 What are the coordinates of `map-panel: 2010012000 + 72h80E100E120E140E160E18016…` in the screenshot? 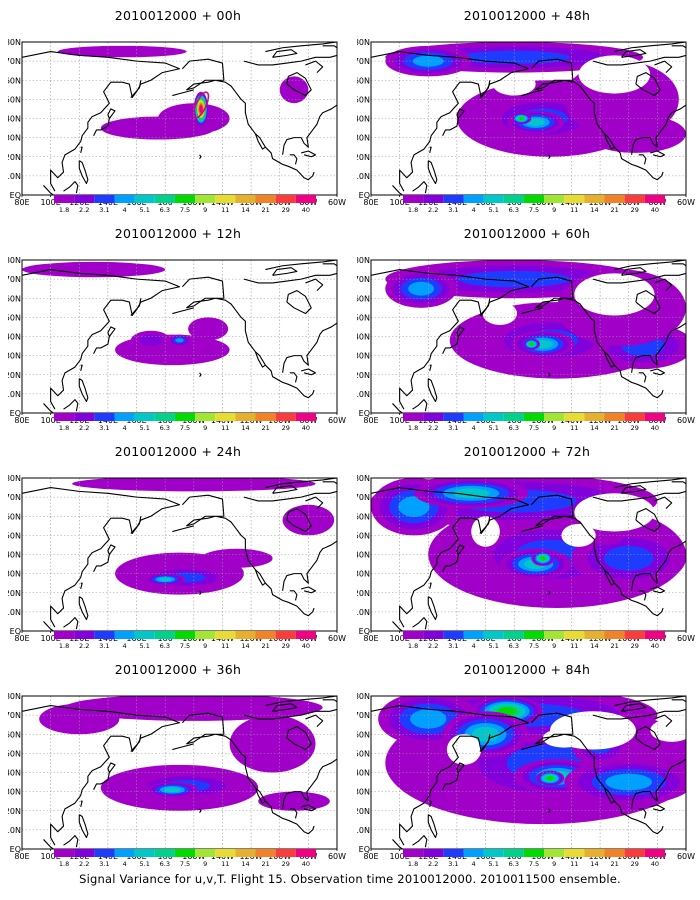 It's located at (527, 543).